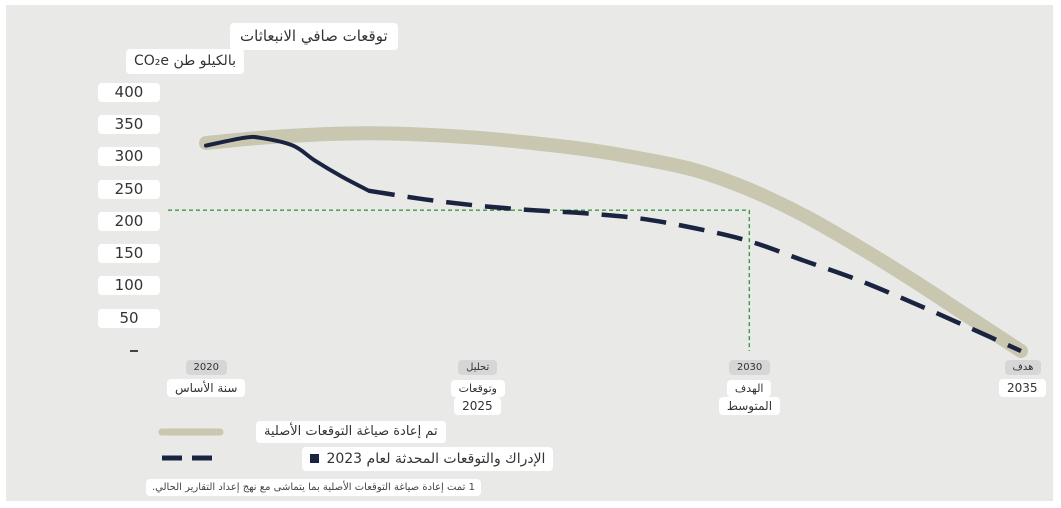 The width and height of the screenshot is (1061, 508). What do you see at coordinates (749, 388) in the screenshot?
I see `x-label-middle: الهدف` at bounding box center [749, 388].